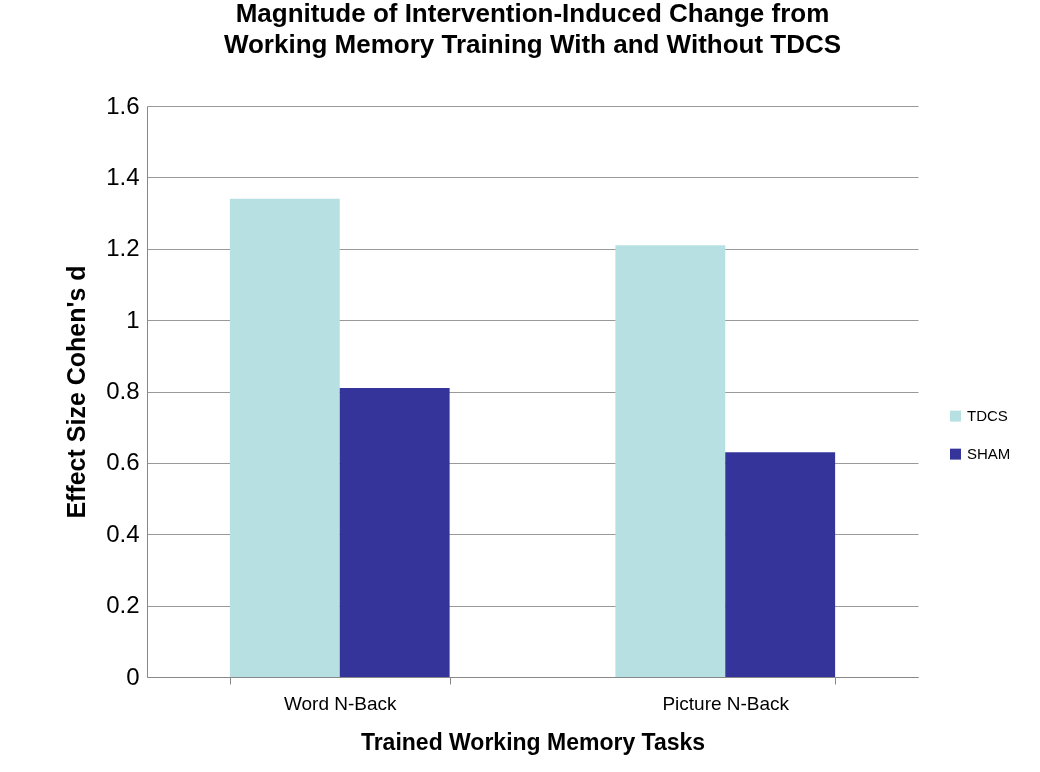 This screenshot has height=772, width=1040. What do you see at coordinates (726, 703) in the screenshot?
I see `x-tick-label: Picture N-Back` at bounding box center [726, 703].